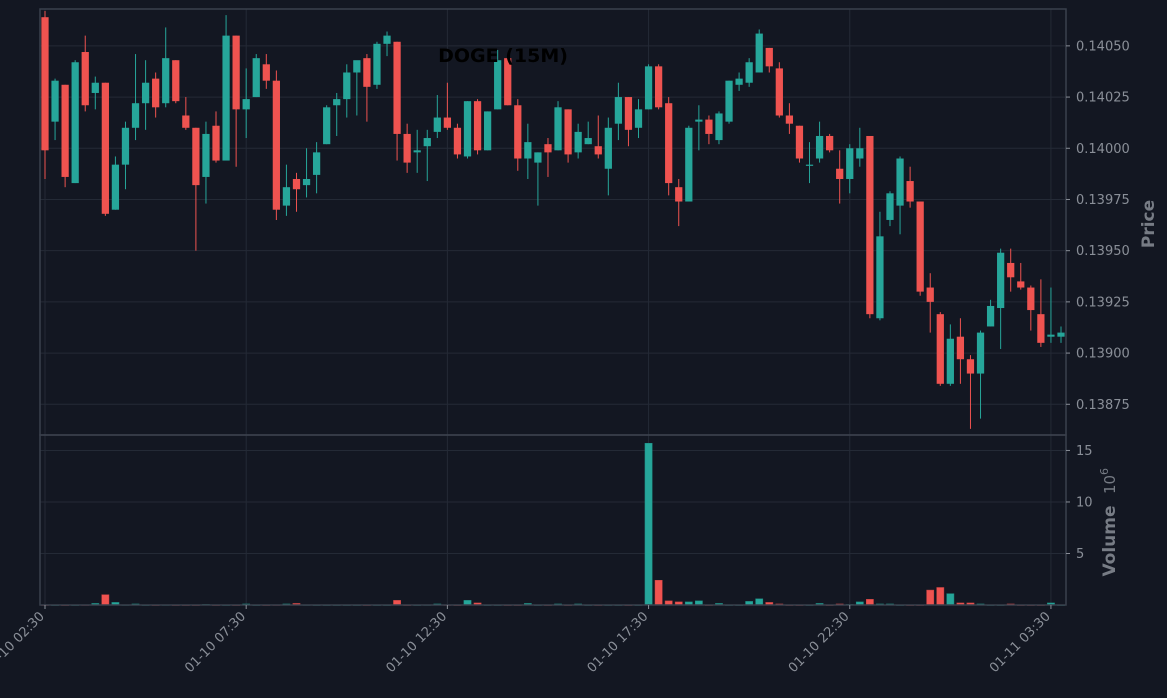  Describe the element at coordinates (503, 56) in the screenshot. I see `chart-title: DOGE (15M)` at that location.